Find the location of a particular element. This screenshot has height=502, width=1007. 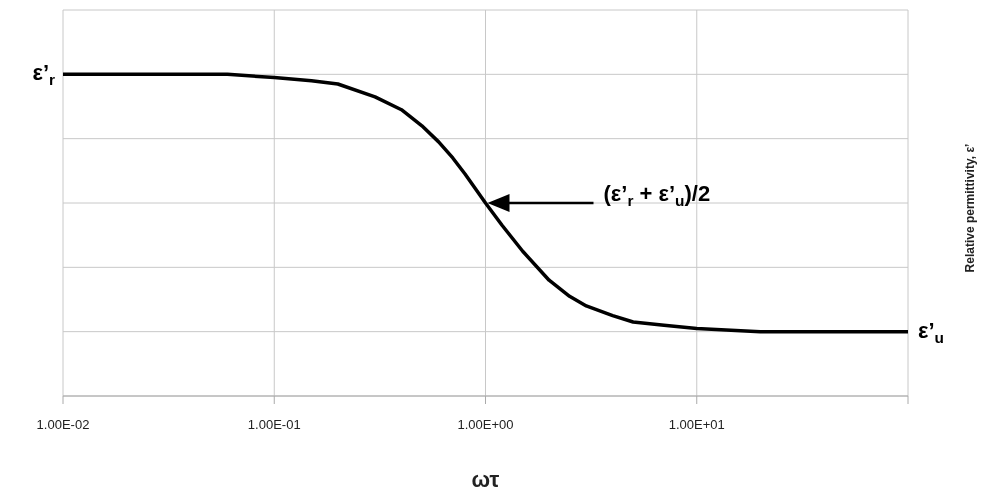

x-tick-label: 1.00E+00 is located at coordinates (485, 425).